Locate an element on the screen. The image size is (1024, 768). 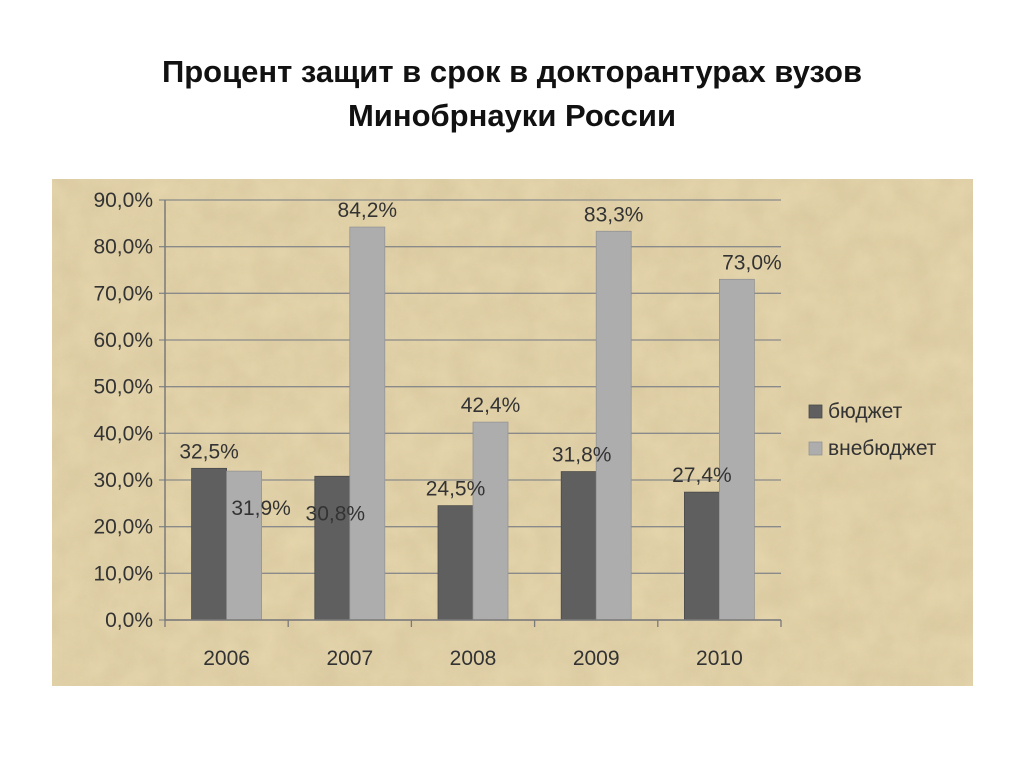
y-tick-label: 50,0% is located at coordinates (123, 387).